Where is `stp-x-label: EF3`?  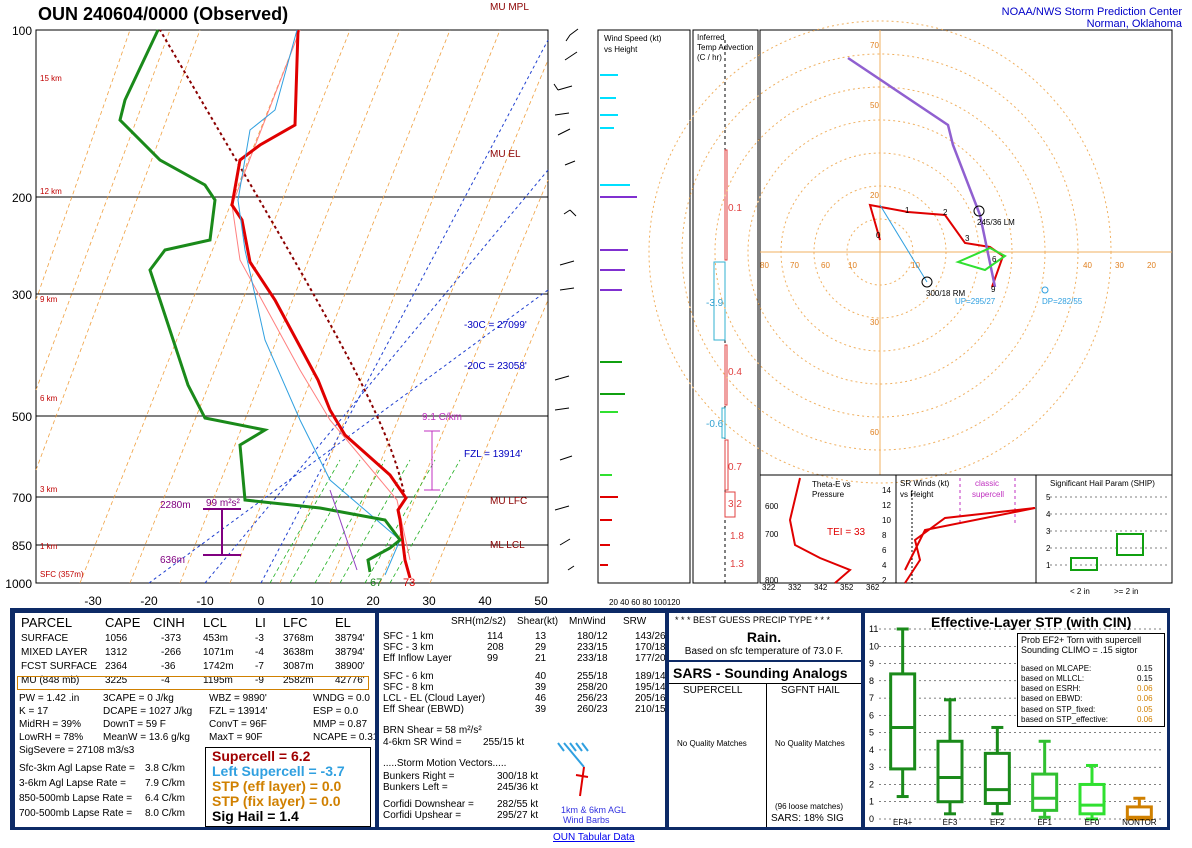
stp-x-label: EF3 is located at coordinates (950, 822).